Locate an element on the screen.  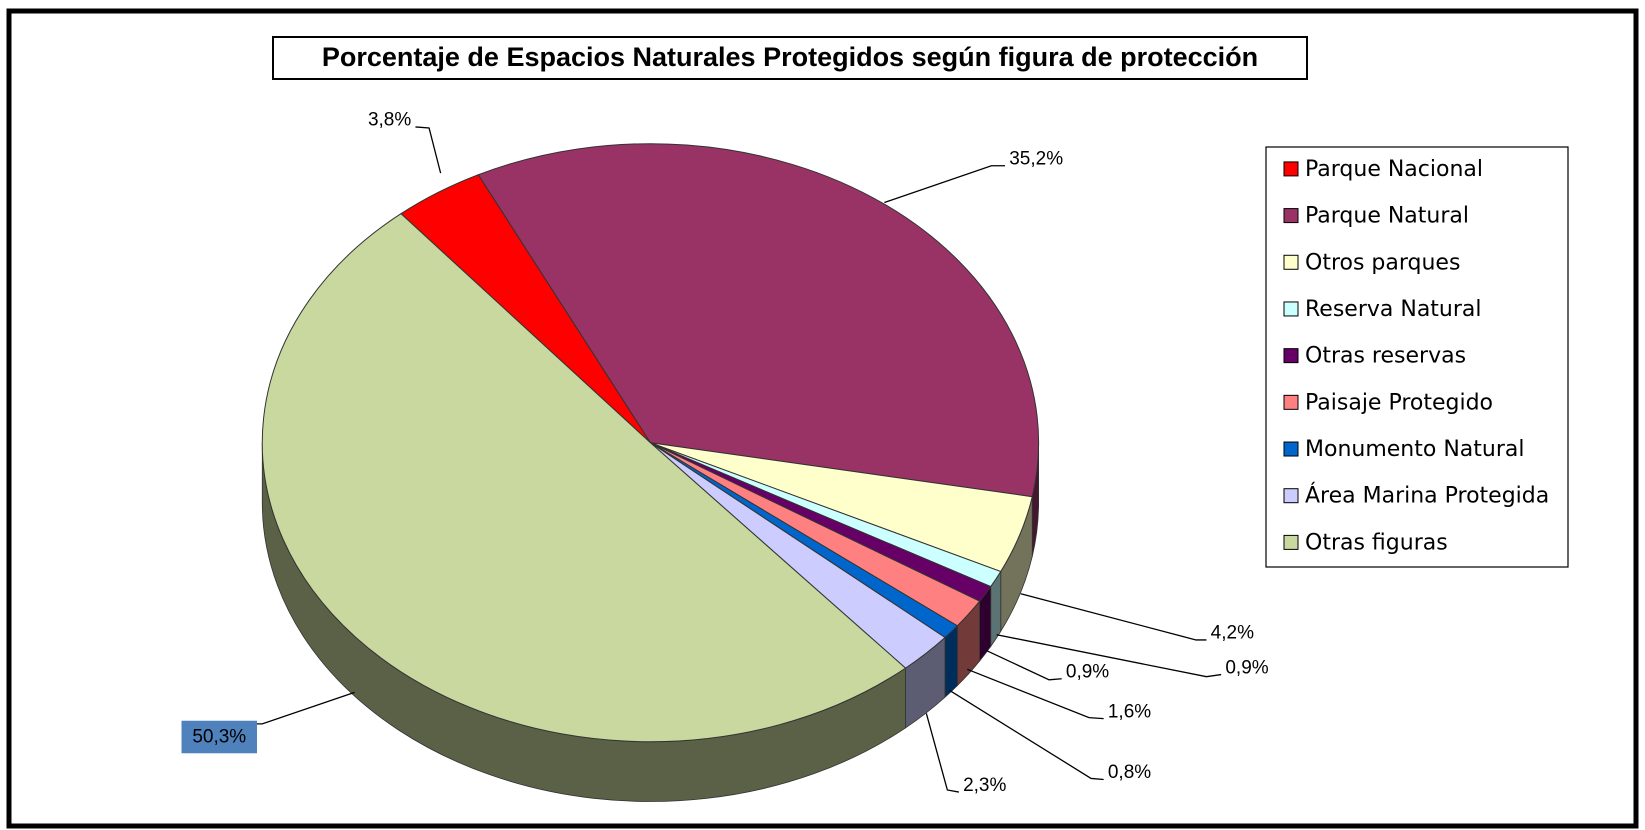
title-box is located at coordinates (790, 58).